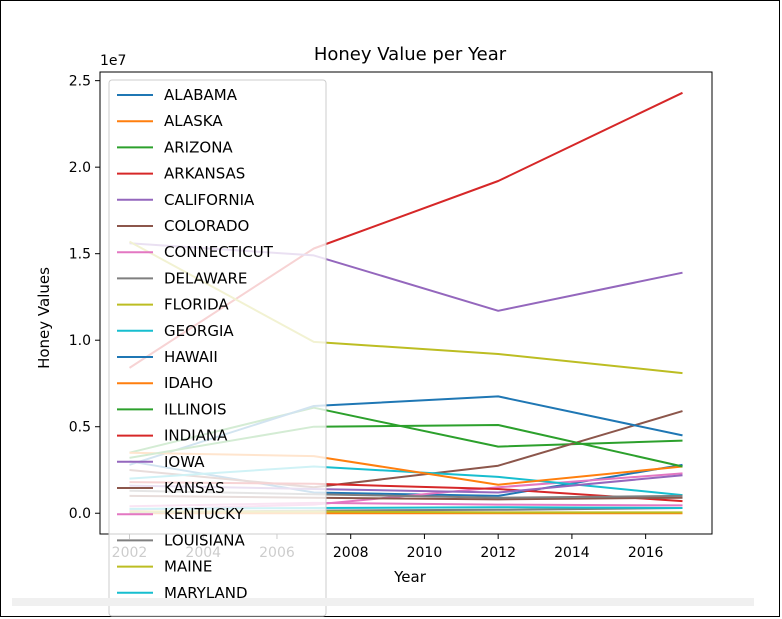  What do you see at coordinates (201, 95) in the screenshot?
I see `legend-label: ALABAMA` at bounding box center [201, 95].